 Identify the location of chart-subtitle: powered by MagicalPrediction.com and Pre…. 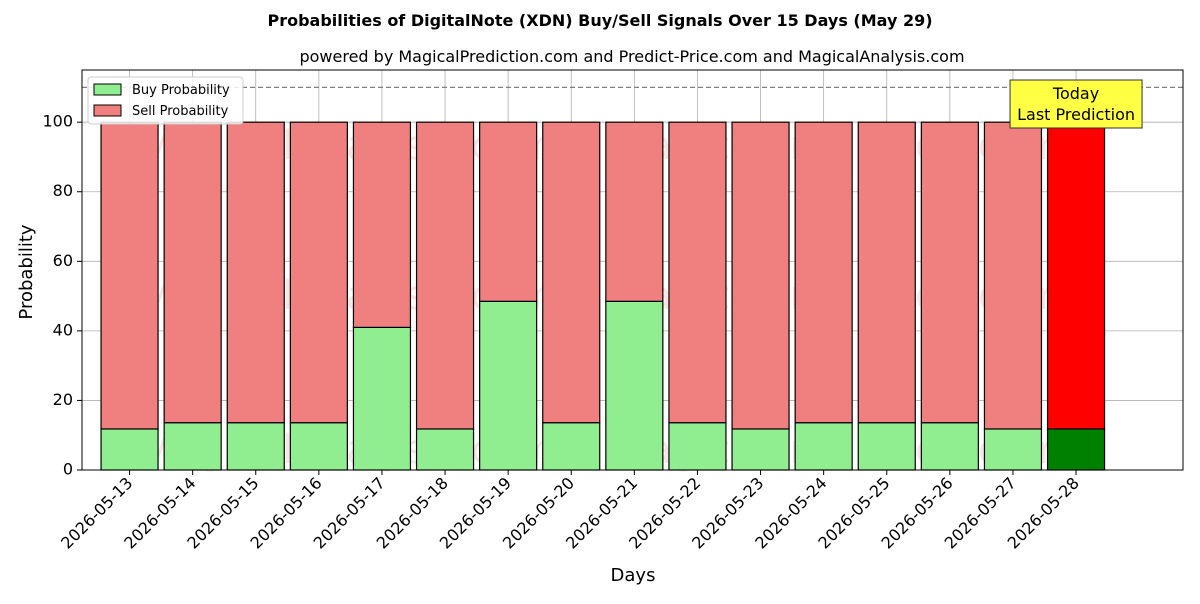
(631, 56).